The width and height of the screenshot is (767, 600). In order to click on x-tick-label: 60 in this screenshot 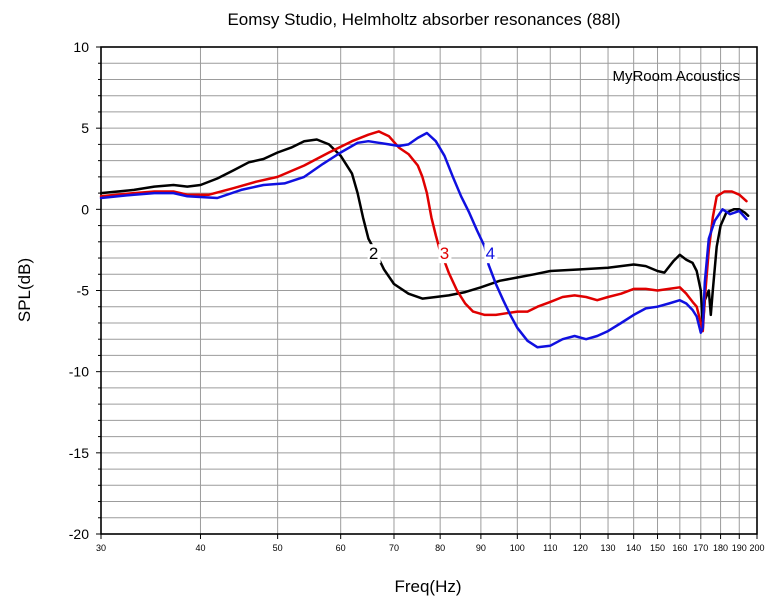, I will do `click(341, 548)`.